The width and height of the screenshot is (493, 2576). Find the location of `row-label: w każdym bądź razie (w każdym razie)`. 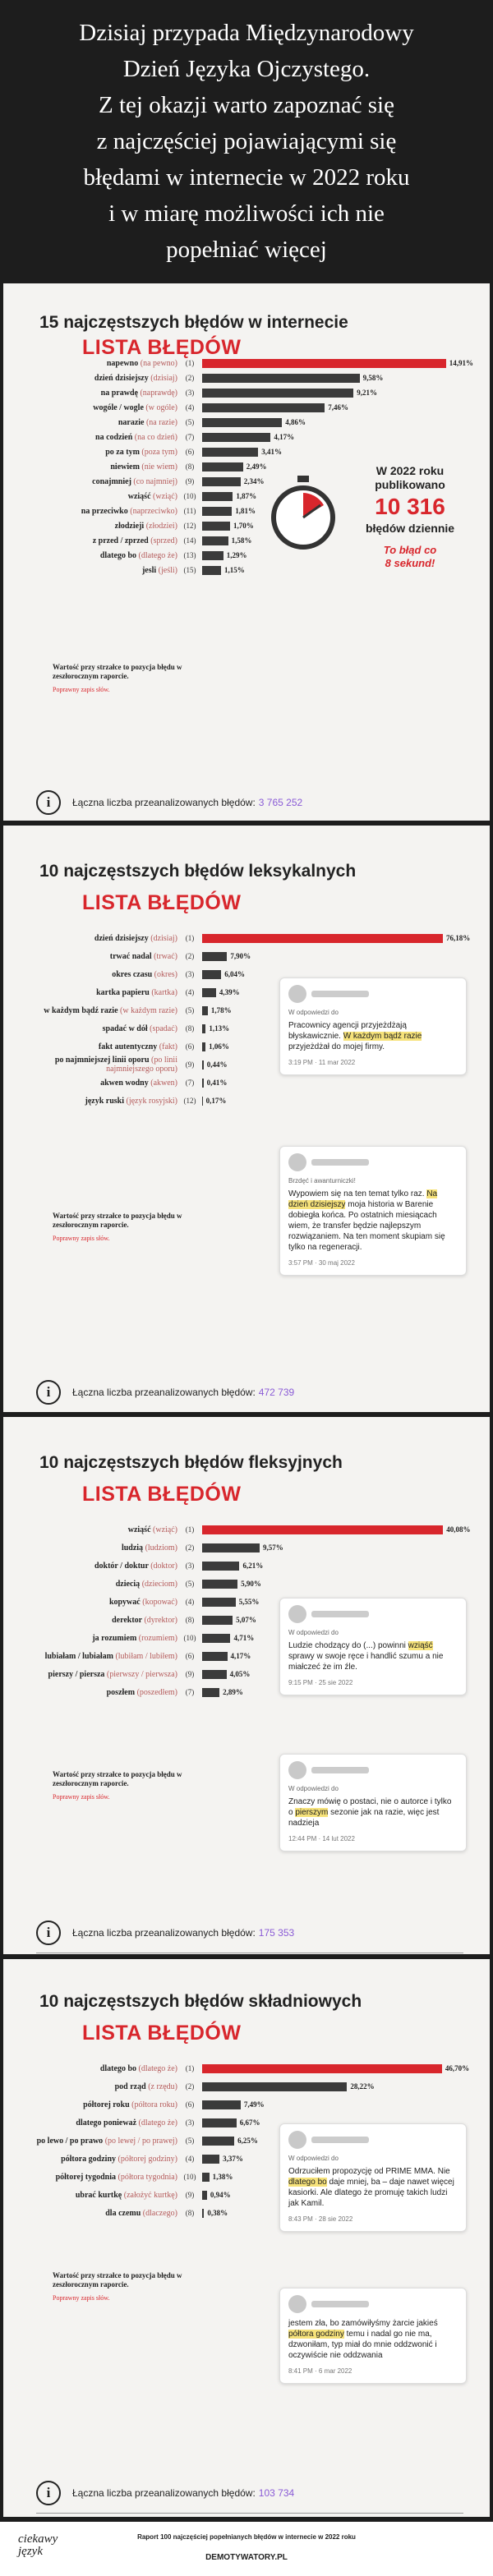

row-label: w każdym bądź razie (w każdym razie) is located at coordinates (96, 1010).